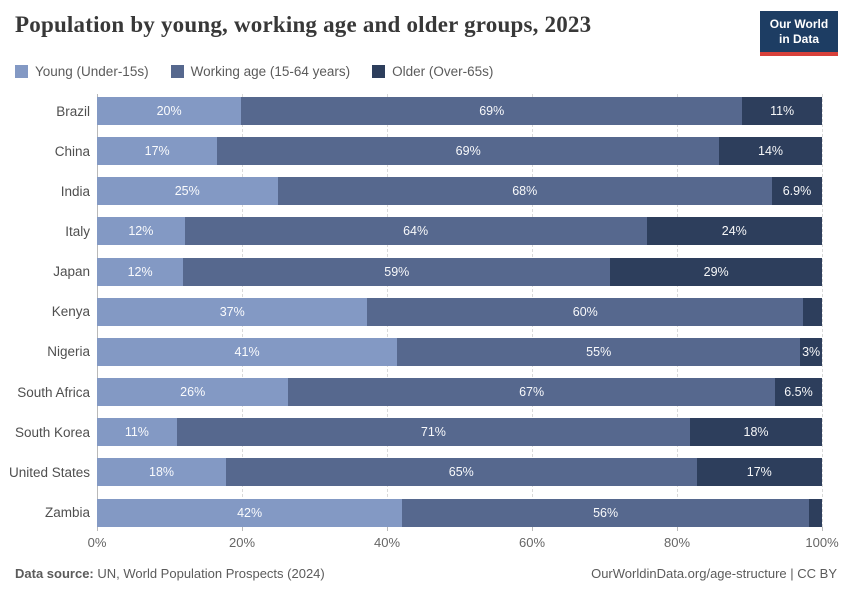 This screenshot has height=600, width=850. I want to click on bar-value-label: 6.9%, so click(797, 191).